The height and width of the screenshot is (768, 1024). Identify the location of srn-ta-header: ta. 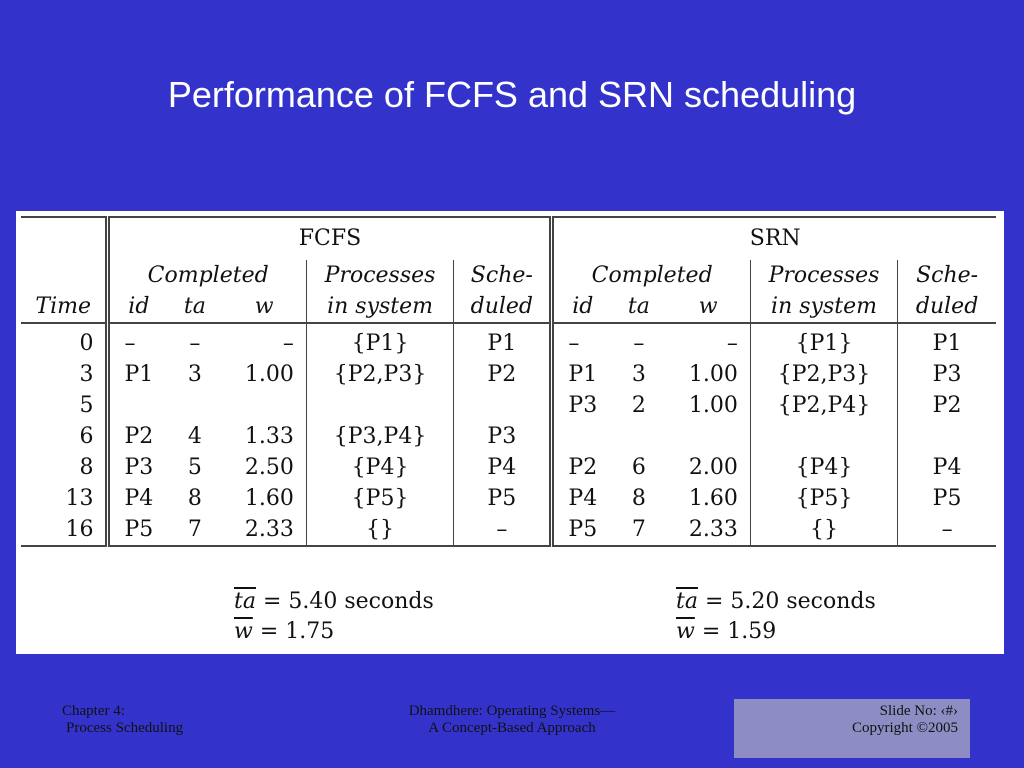
(638, 306).